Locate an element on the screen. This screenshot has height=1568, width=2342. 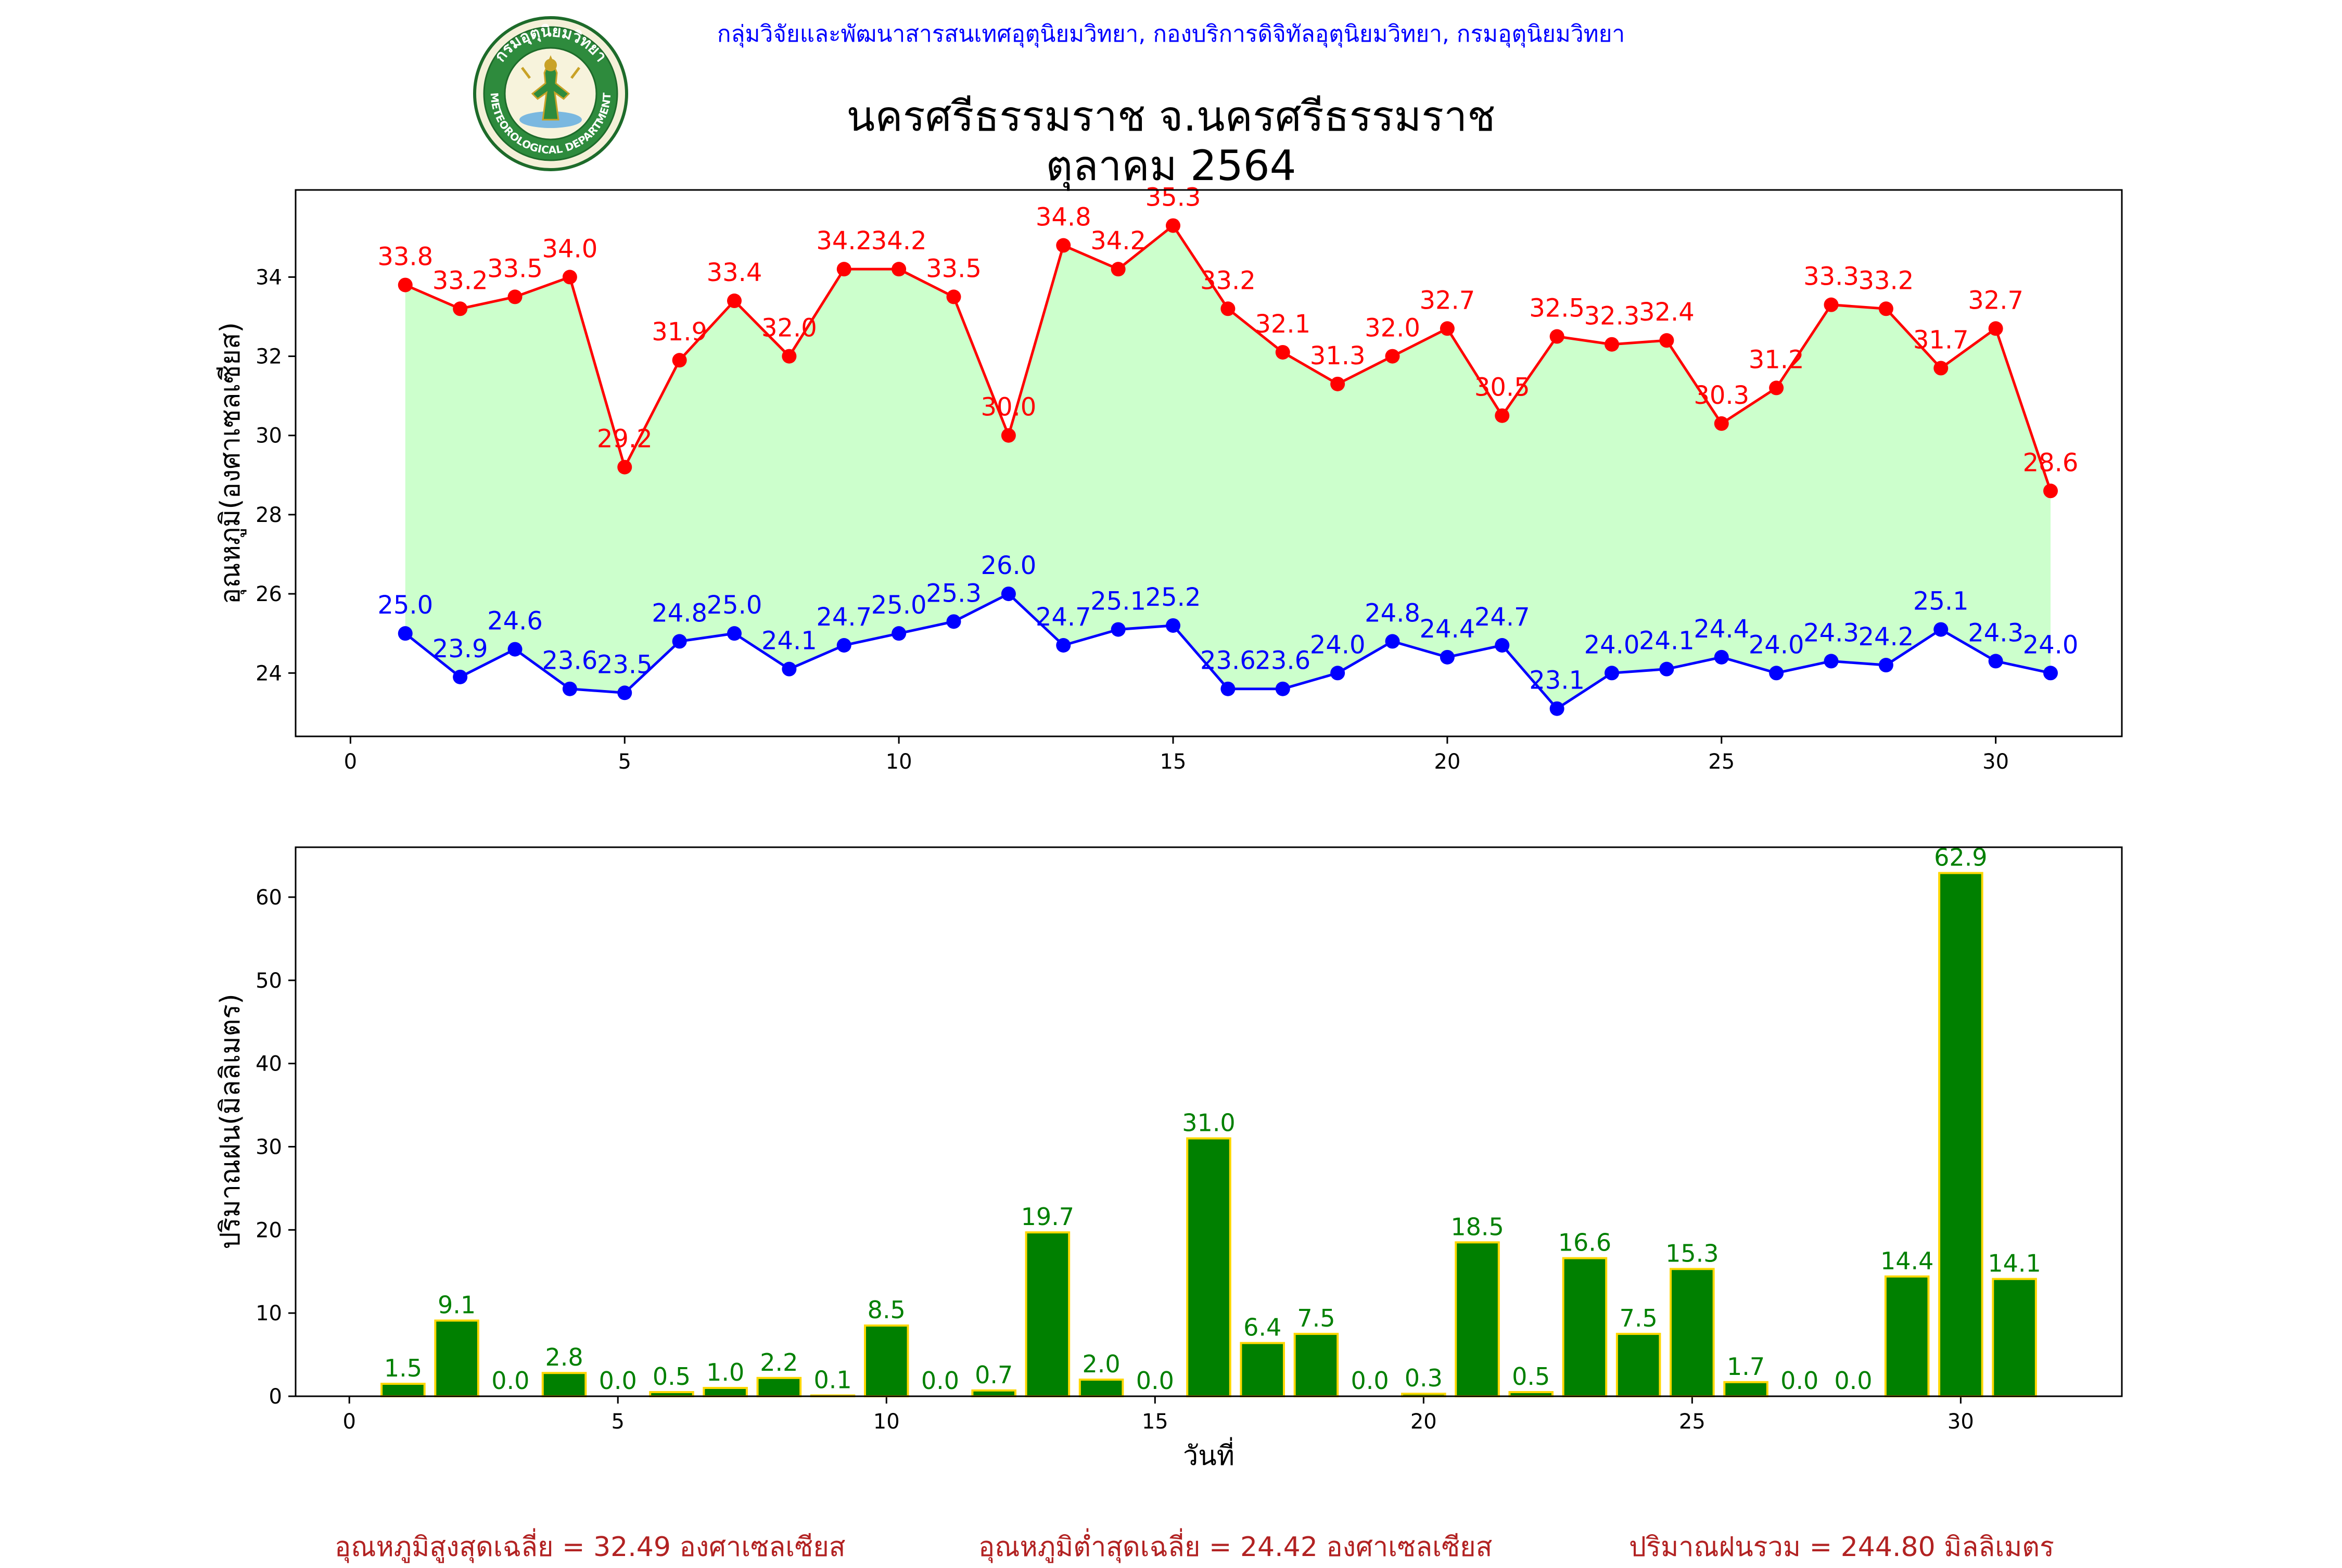
min-temp-data-label: 25.1 is located at coordinates (1941, 601).